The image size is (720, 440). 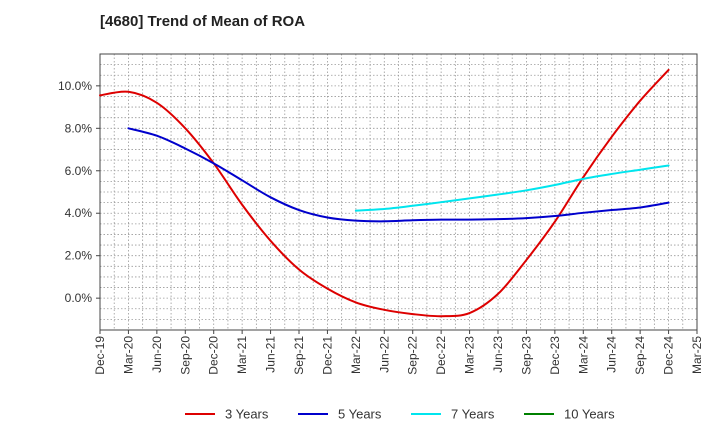 What do you see at coordinates (589, 414) in the screenshot?
I see `legend-label-10-years: 10 Years` at bounding box center [589, 414].